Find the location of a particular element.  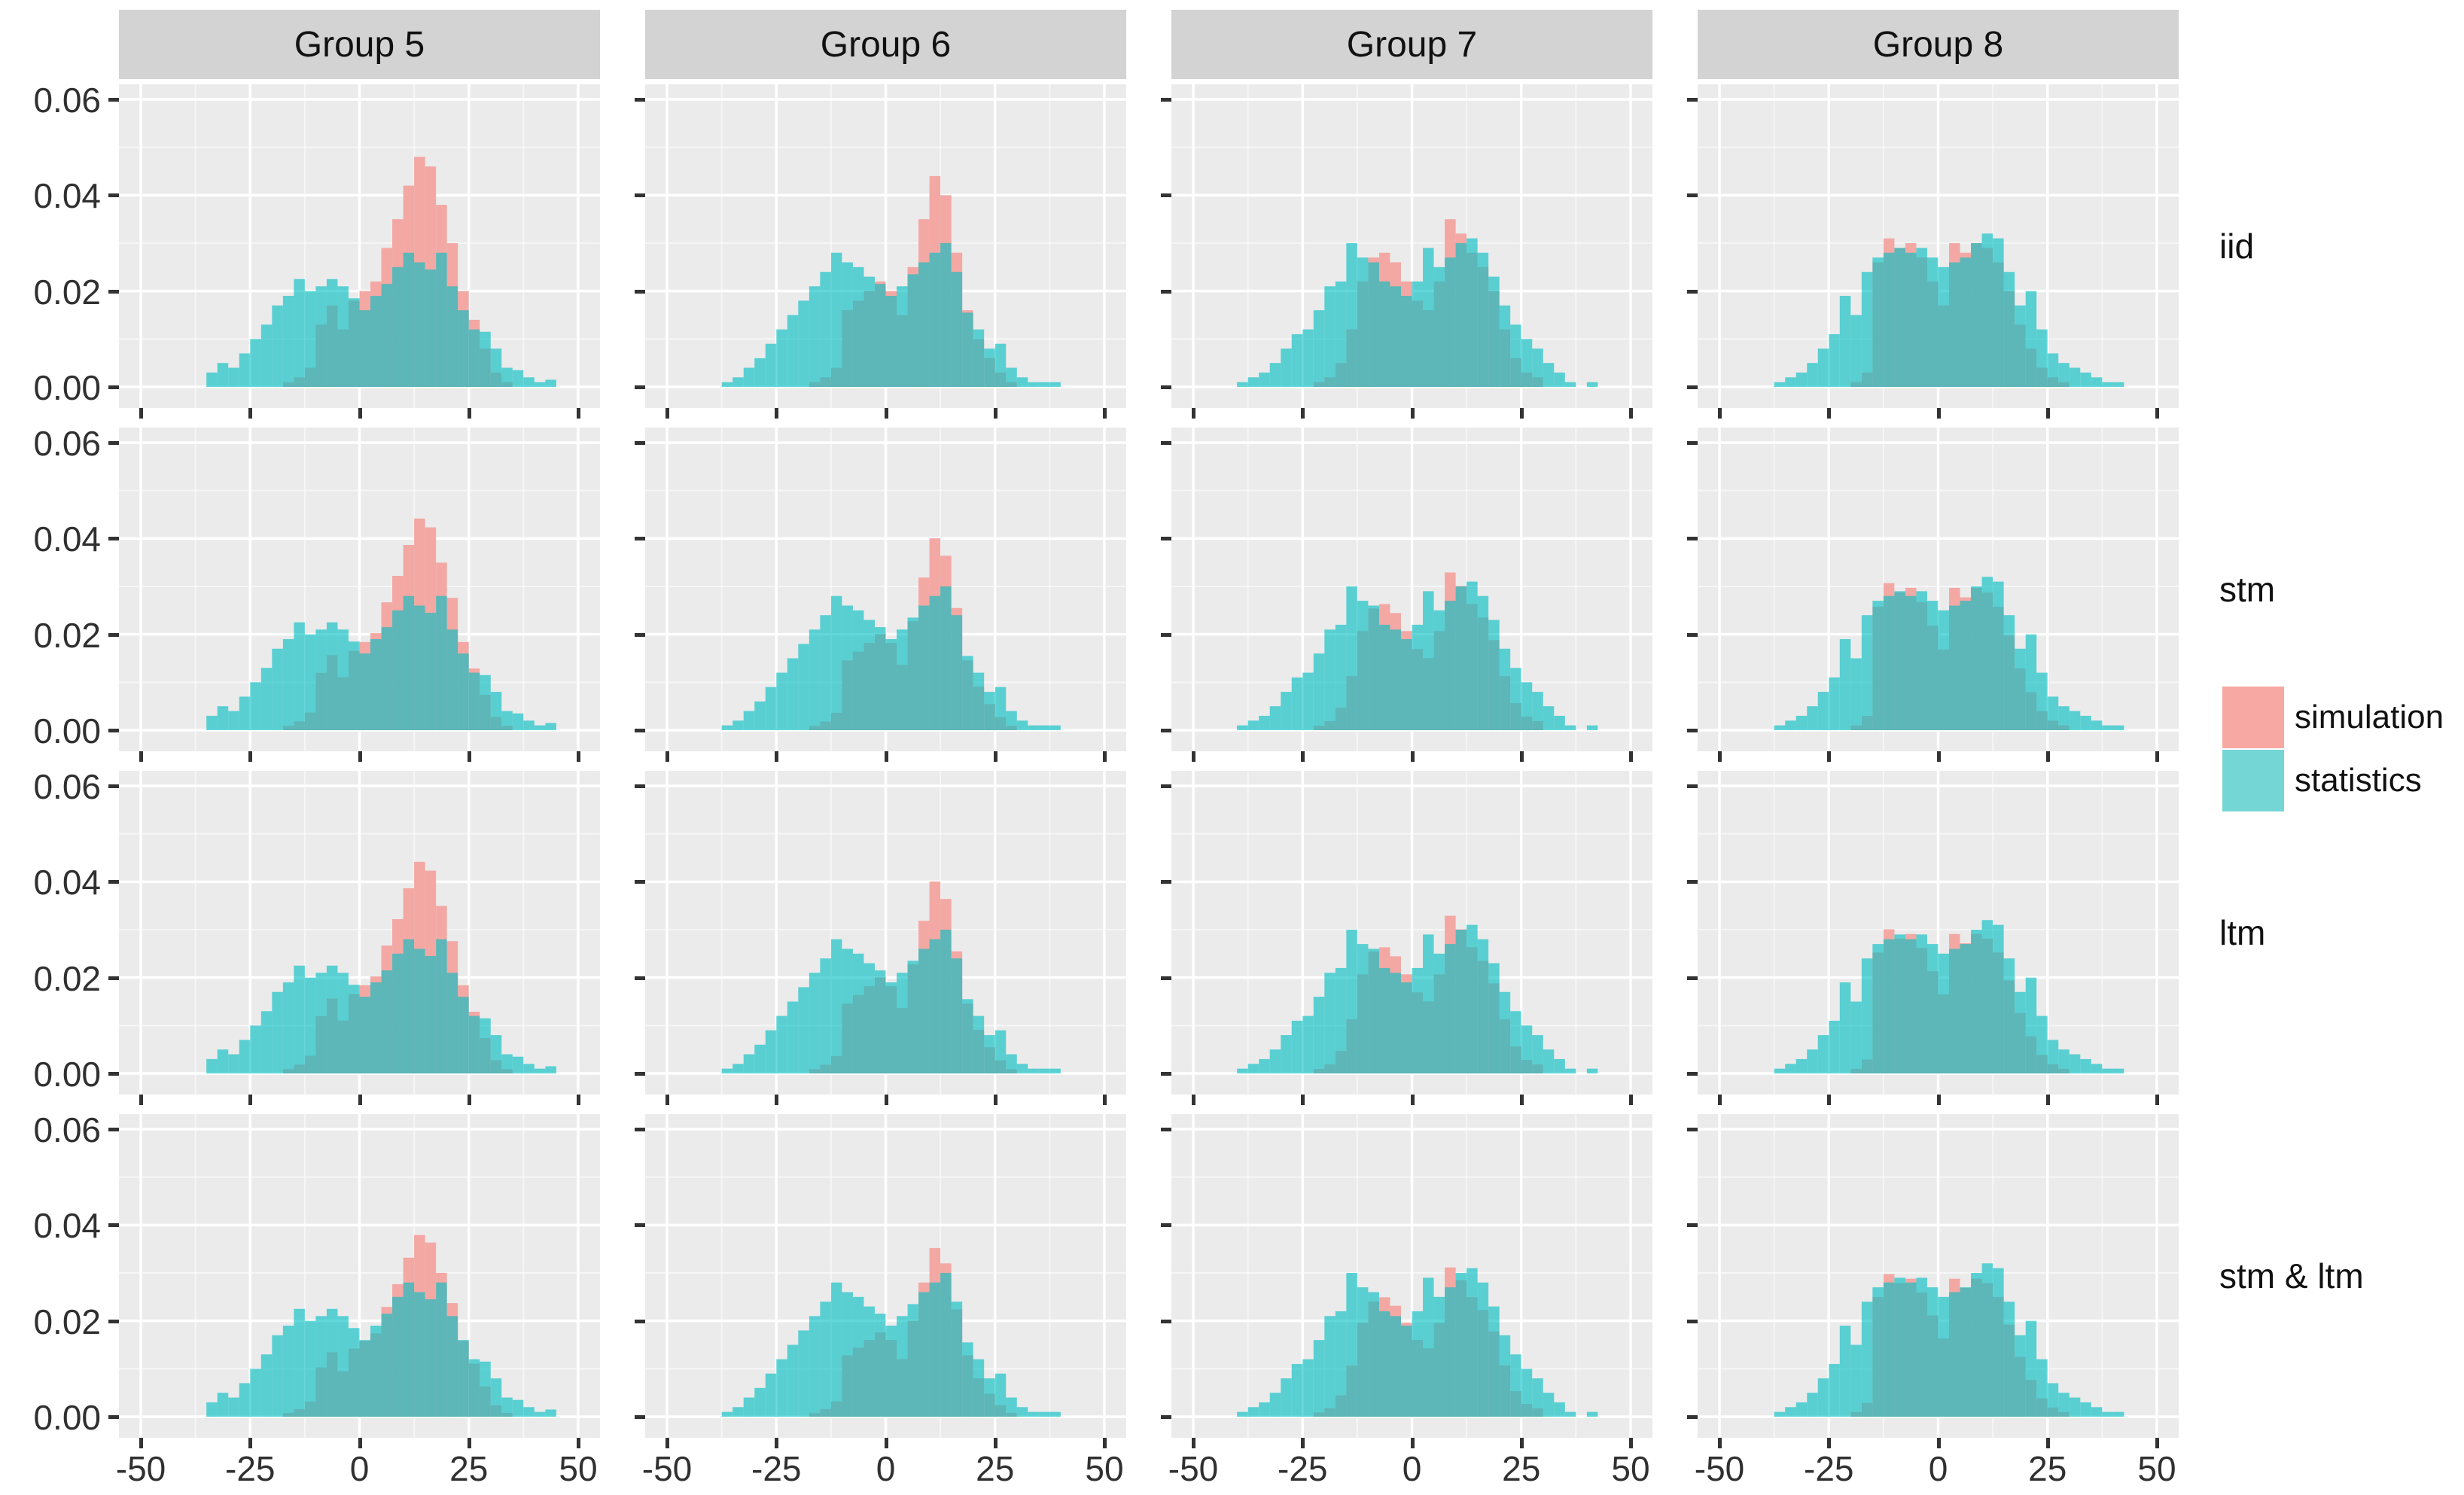

x-axis-label: 25 is located at coordinates (469, 1468).